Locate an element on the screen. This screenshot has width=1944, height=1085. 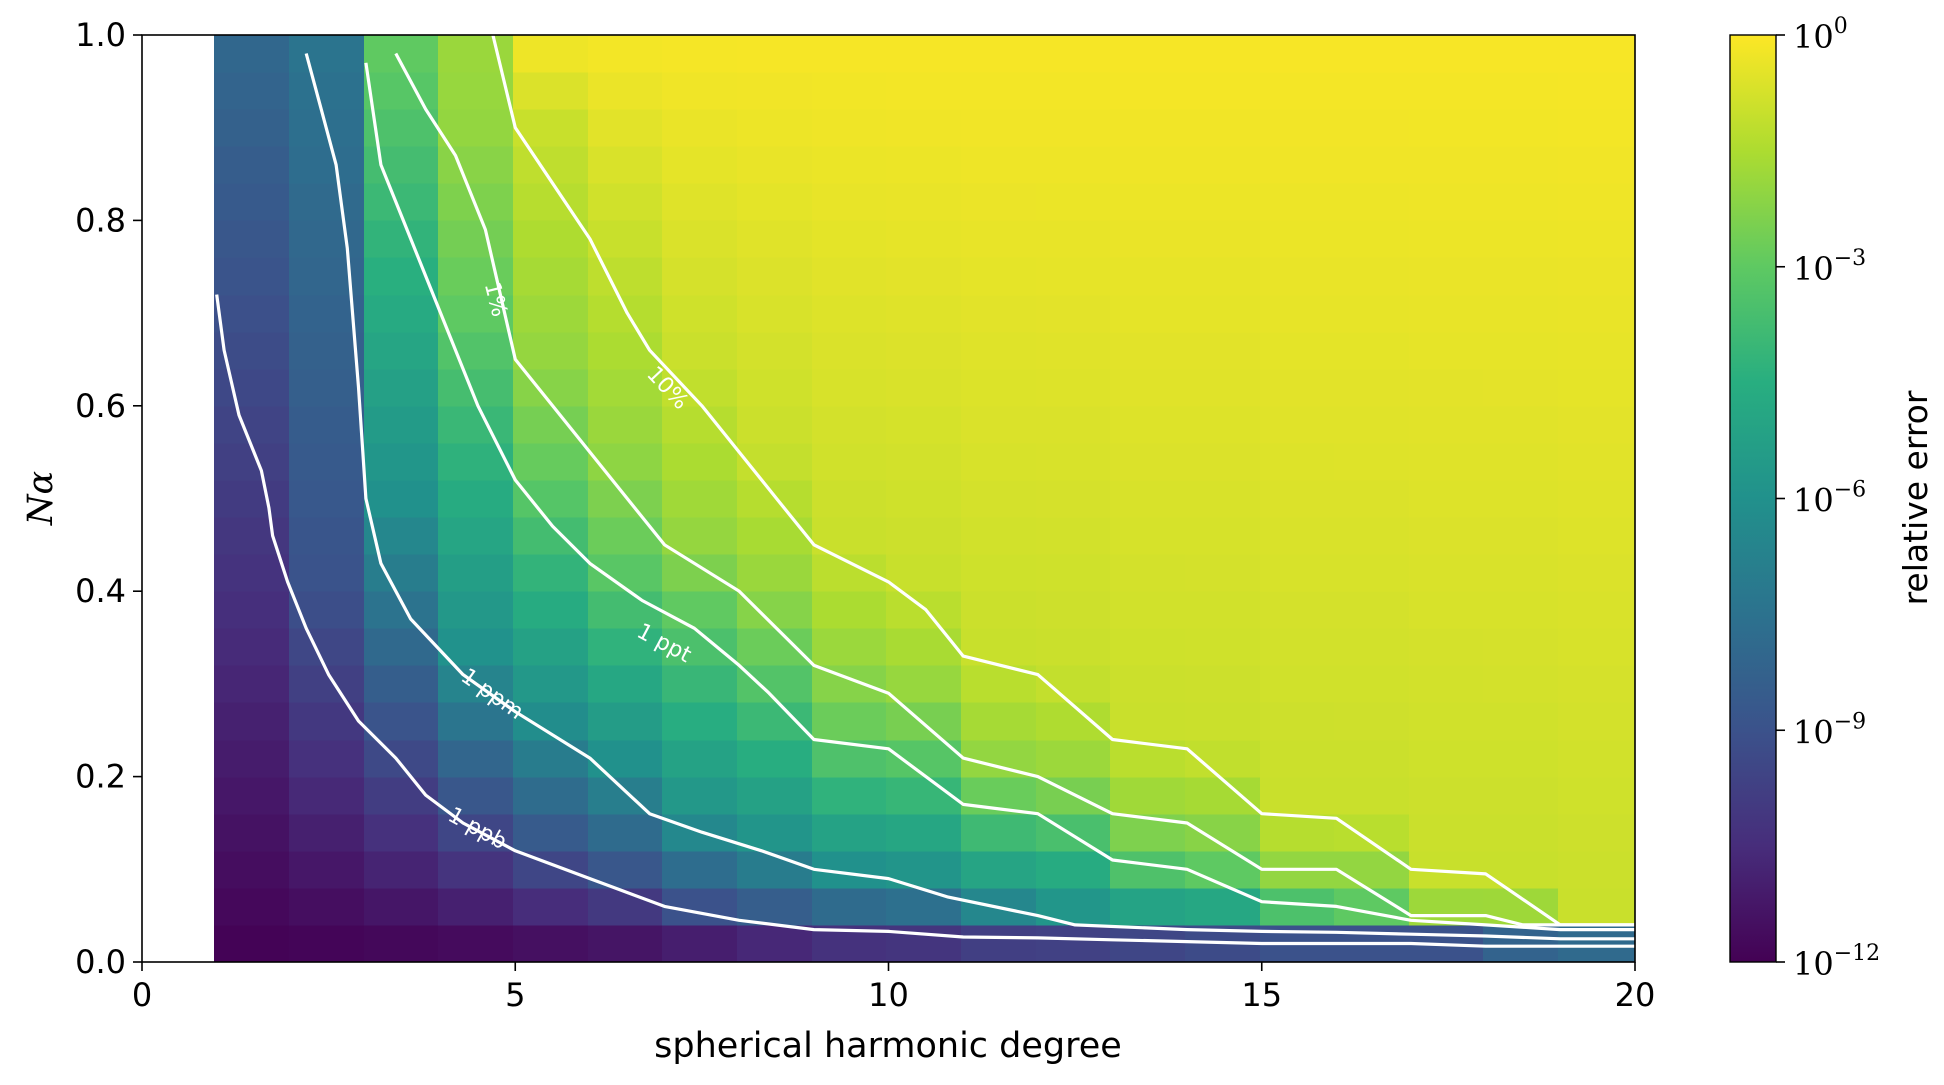
y-axis: 0.0 0.2 0.4 0.6 0.8 1.0 is located at coordinates (108, 498).